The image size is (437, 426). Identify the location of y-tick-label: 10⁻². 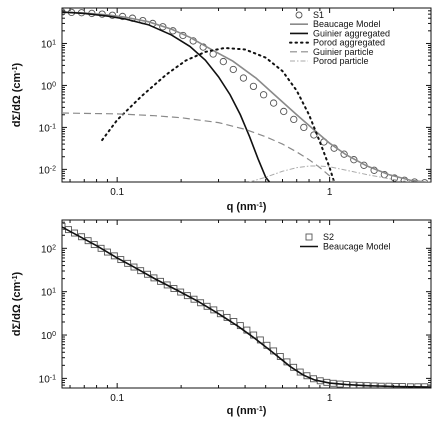
(47, 171).